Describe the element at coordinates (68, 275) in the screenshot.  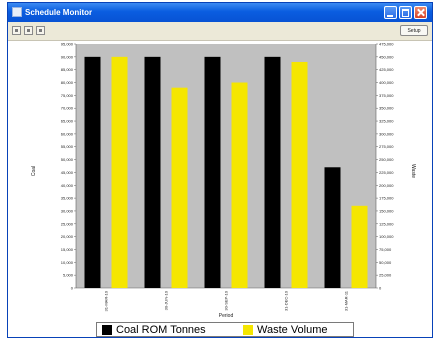
I see `y-tick-label: 5,000` at that location.